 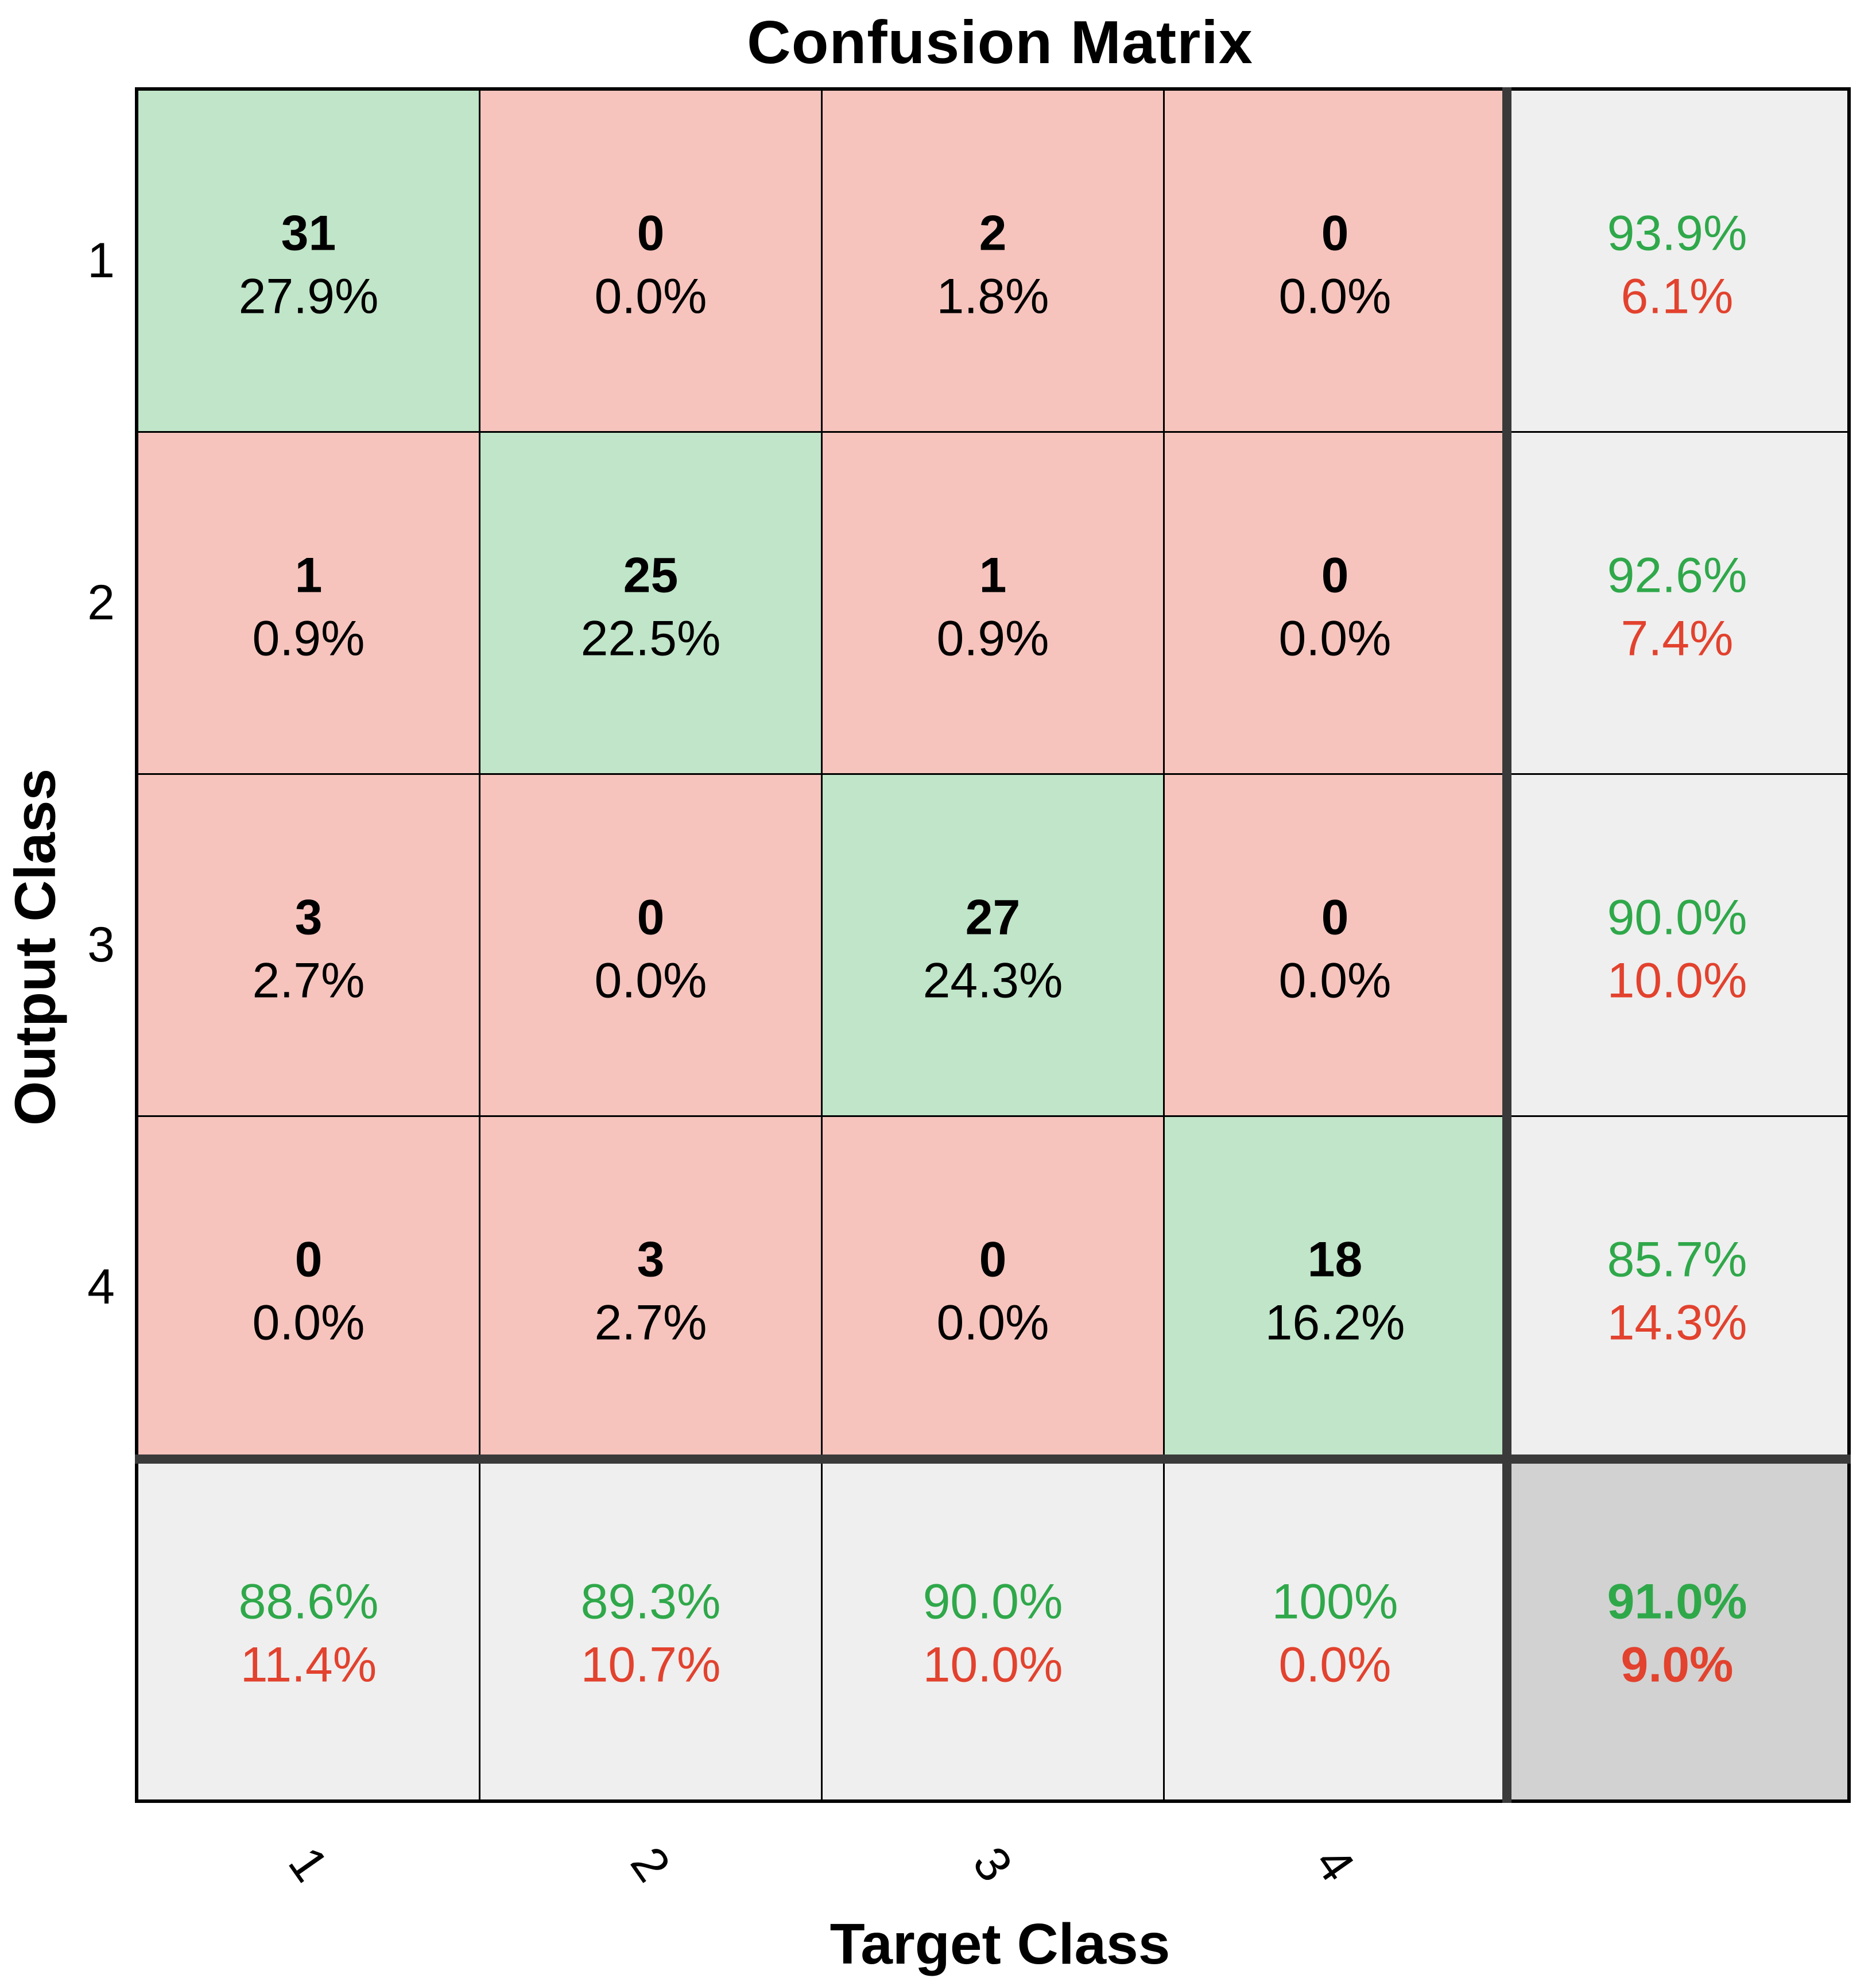 I want to click on matrix-cell-r2c3: 1 0.9%, so click(x=993, y=603).